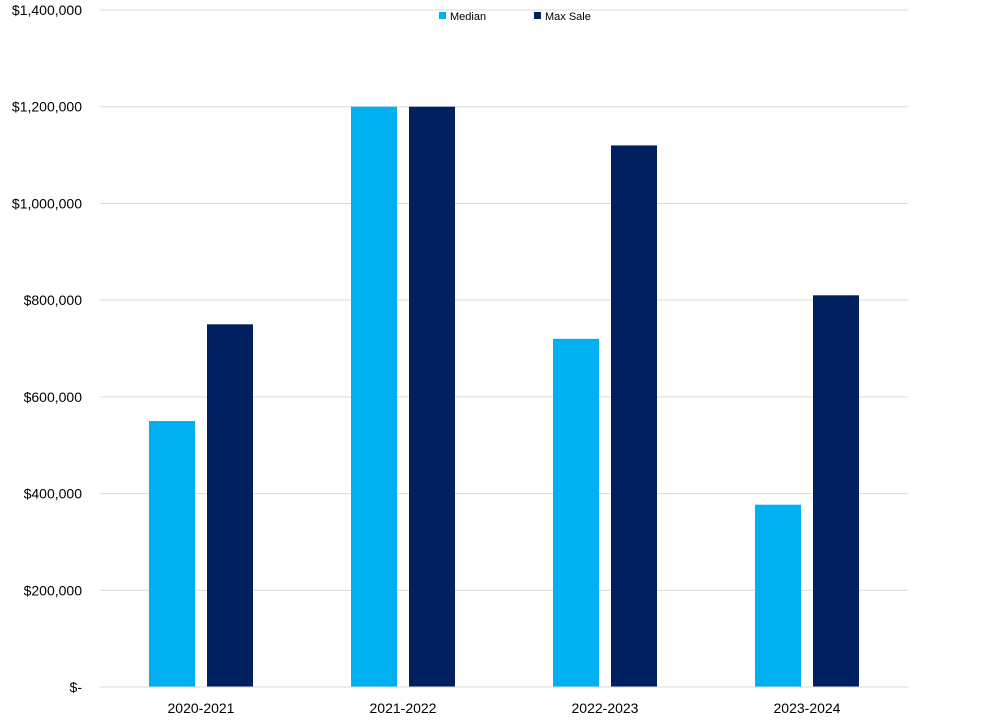 Image resolution: width=992 pixels, height=723 pixels. What do you see at coordinates (515, 17) in the screenshot?
I see `legend: Median Max Sale` at bounding box center [515, 17].